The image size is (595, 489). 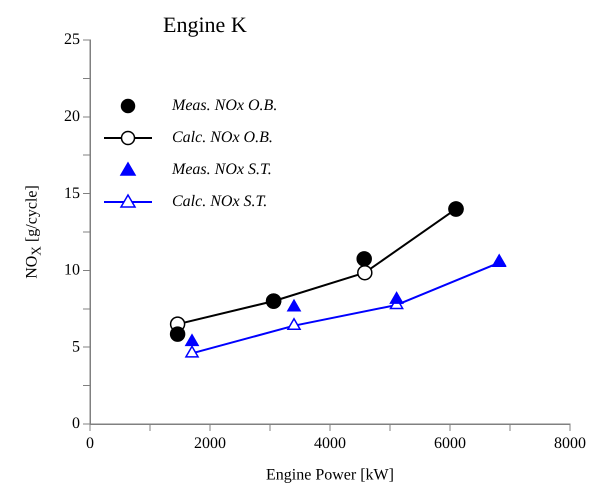 I want to click on x-tick-label: 0, so click(x=90, y=443).